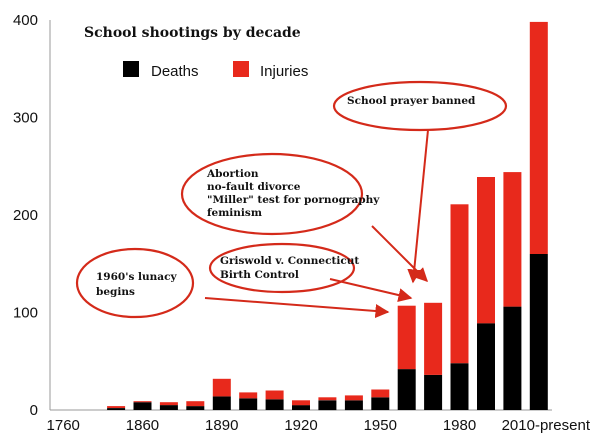 The width and height of the screenshot is (595, 445). What do you see at coordinates (136, 277) in the screenshot?
I see `annotation-lunacy-line-1: 1960's lunacy` at bounding box center [136, 277].